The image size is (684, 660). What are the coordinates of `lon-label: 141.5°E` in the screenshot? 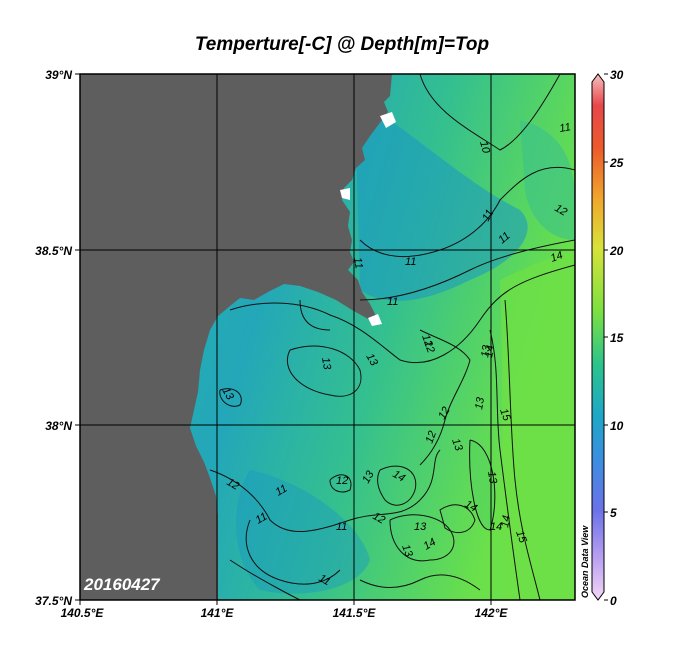 It's located at (355, 613).